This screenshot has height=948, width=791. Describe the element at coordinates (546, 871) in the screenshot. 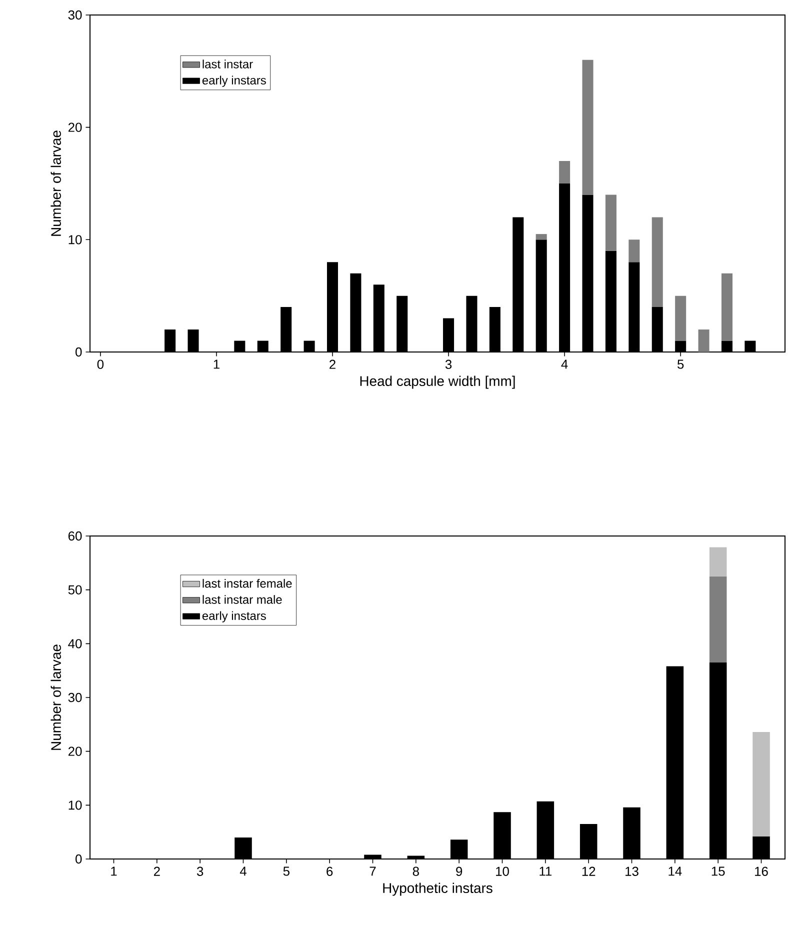

I see `x-tick-label: 11` at that location.